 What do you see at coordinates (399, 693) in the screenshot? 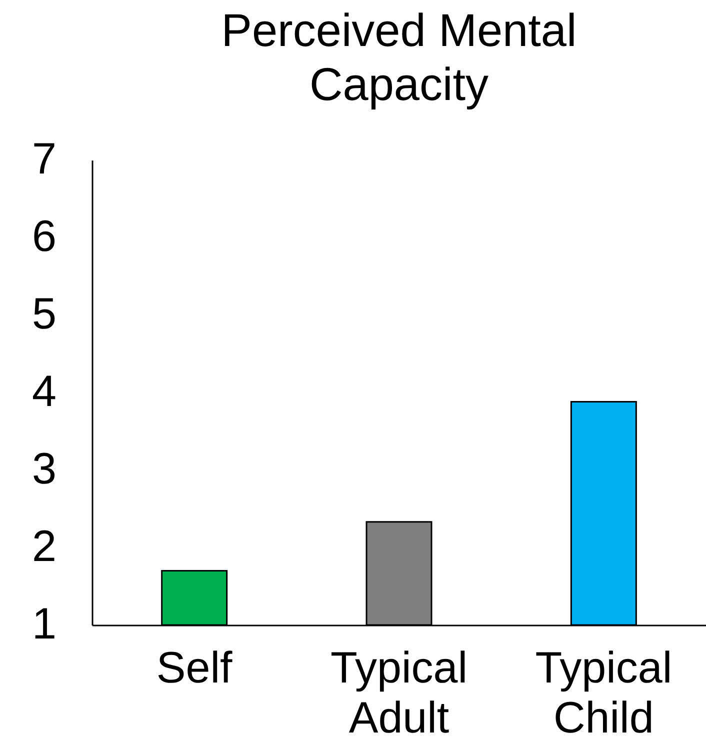
I see `x-tick-label: Typical Adult` at bounding box center [399, 693].